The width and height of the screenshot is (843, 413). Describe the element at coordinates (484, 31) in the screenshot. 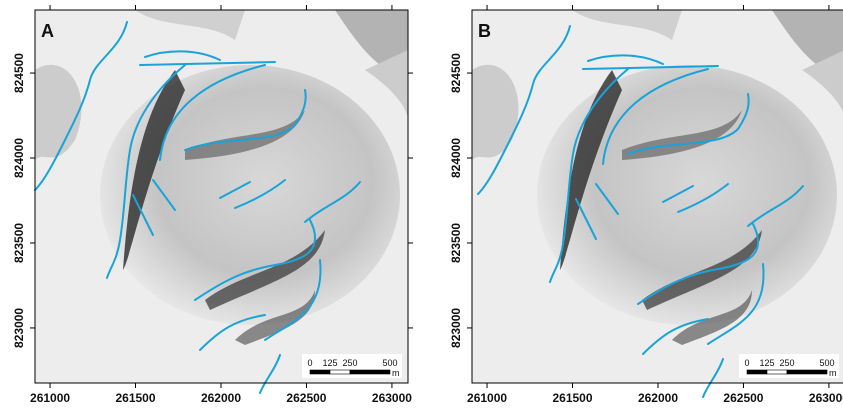

I see `panel-label: B` at that location.